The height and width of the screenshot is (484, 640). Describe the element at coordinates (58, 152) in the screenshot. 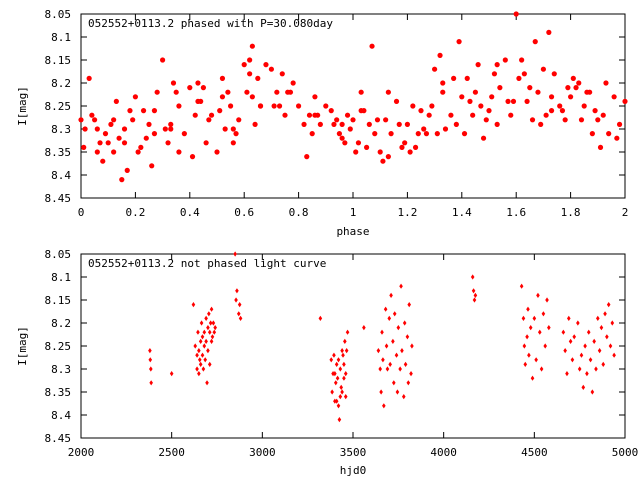

I see `y-tick-label: 8.35` at that location.